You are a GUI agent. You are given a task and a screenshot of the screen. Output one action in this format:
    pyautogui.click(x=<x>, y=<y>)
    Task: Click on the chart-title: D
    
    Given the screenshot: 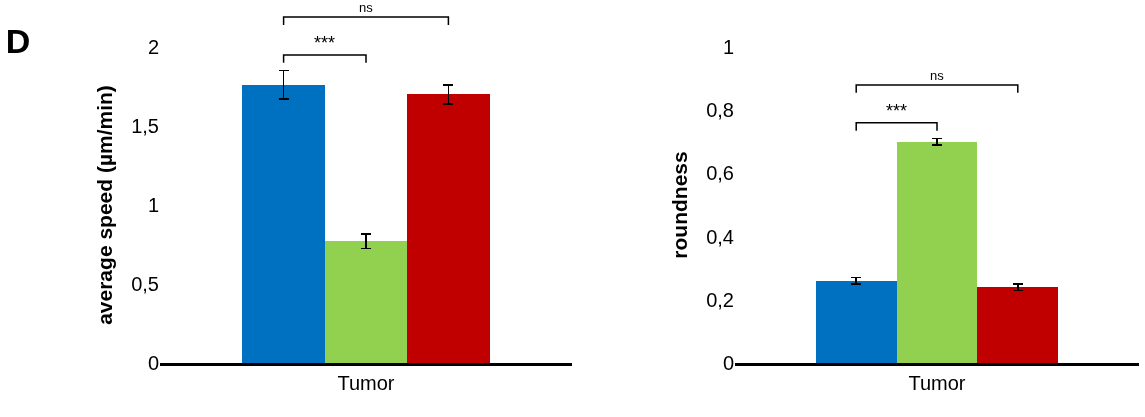 What is the action you would take?
    pyautogui.click(x=18, y=40)
    